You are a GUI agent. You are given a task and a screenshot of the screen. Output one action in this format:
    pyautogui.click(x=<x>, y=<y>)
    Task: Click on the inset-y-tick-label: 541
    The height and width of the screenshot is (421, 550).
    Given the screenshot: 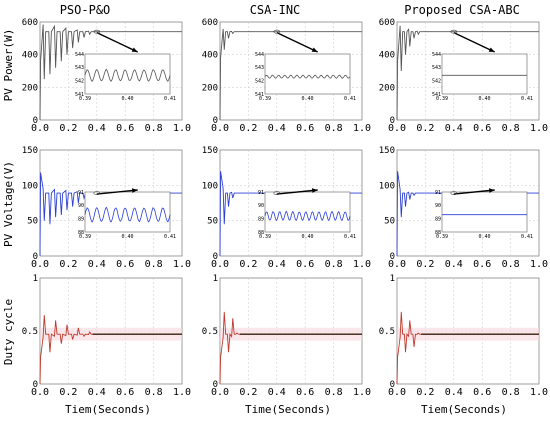 What is the action you would take?
    pyautogui.click(x=259, y=95)
    